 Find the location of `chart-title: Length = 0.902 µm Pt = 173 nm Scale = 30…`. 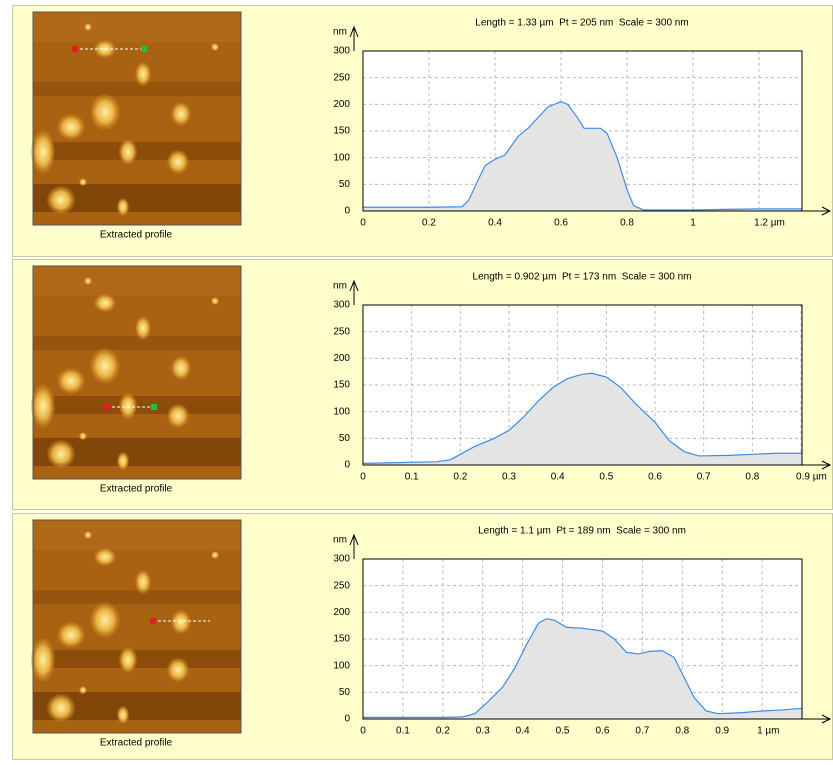

chart-title: Length = 0.902 µm Pt = 173 nm Scale = 30… is located at coordinates (582, 277).